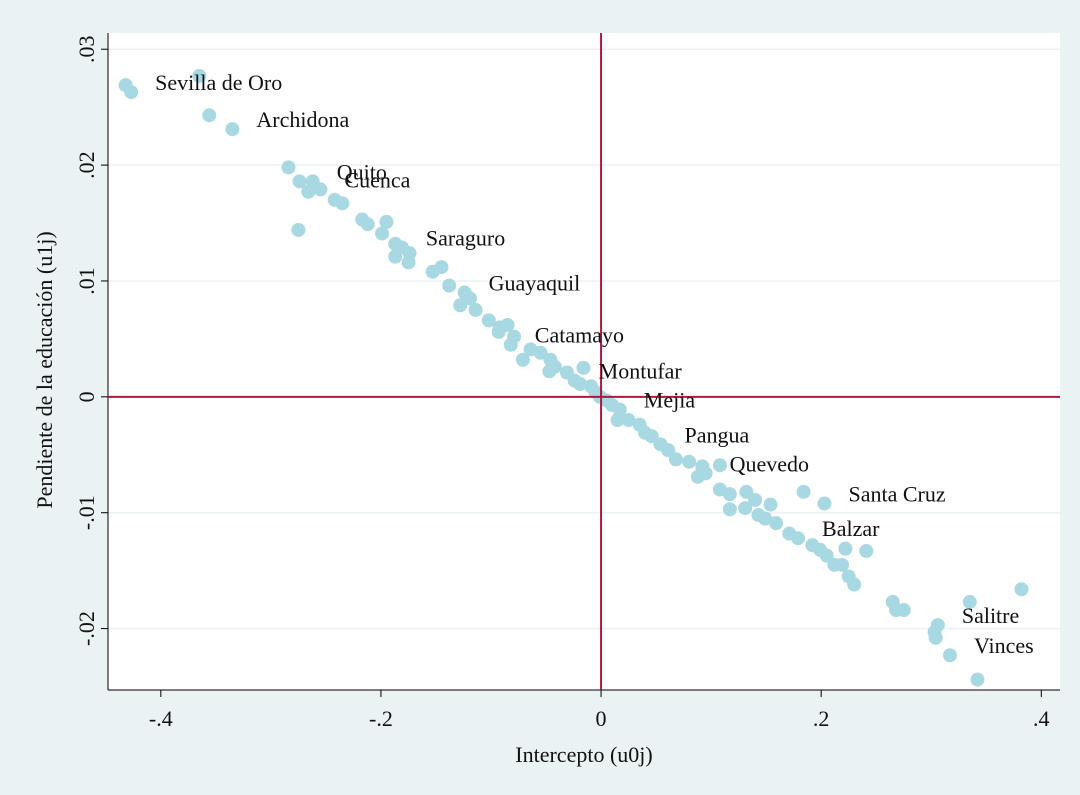  I want to click on y-tick-label: -.02, so click(86, 628).